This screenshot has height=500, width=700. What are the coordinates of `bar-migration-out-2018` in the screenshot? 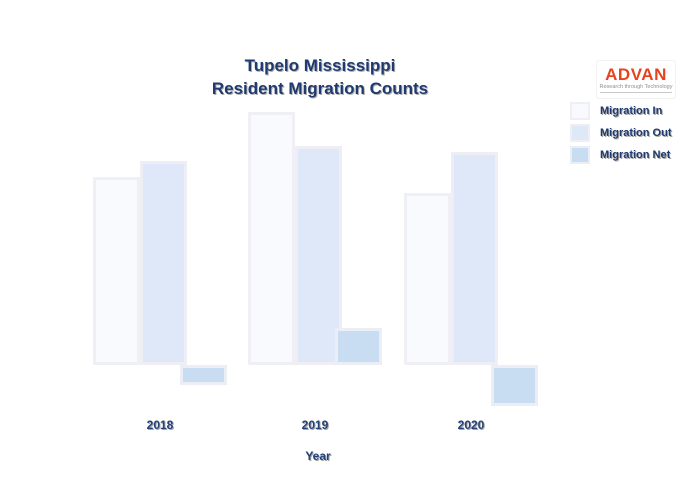 It's located at (163, 263).